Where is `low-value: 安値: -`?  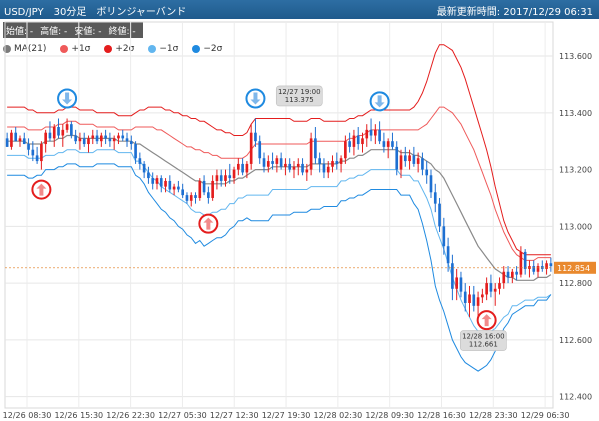
low-value: 安値: - is located at coordinates (88, 31).